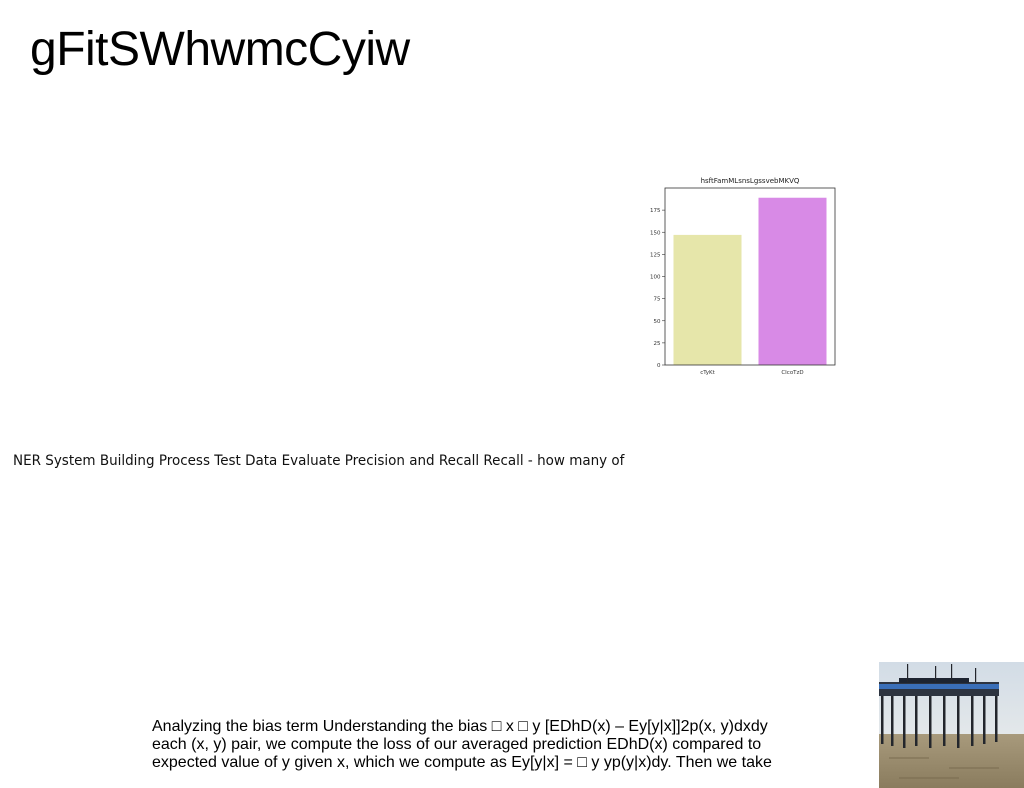 Image resolution: width=1024 pixels, height=788 pixels. What do you see at coordinates (792, 281) in the screenshot?
I see `chart-bar-CIcoTzD` at bounding box center [792, 281].